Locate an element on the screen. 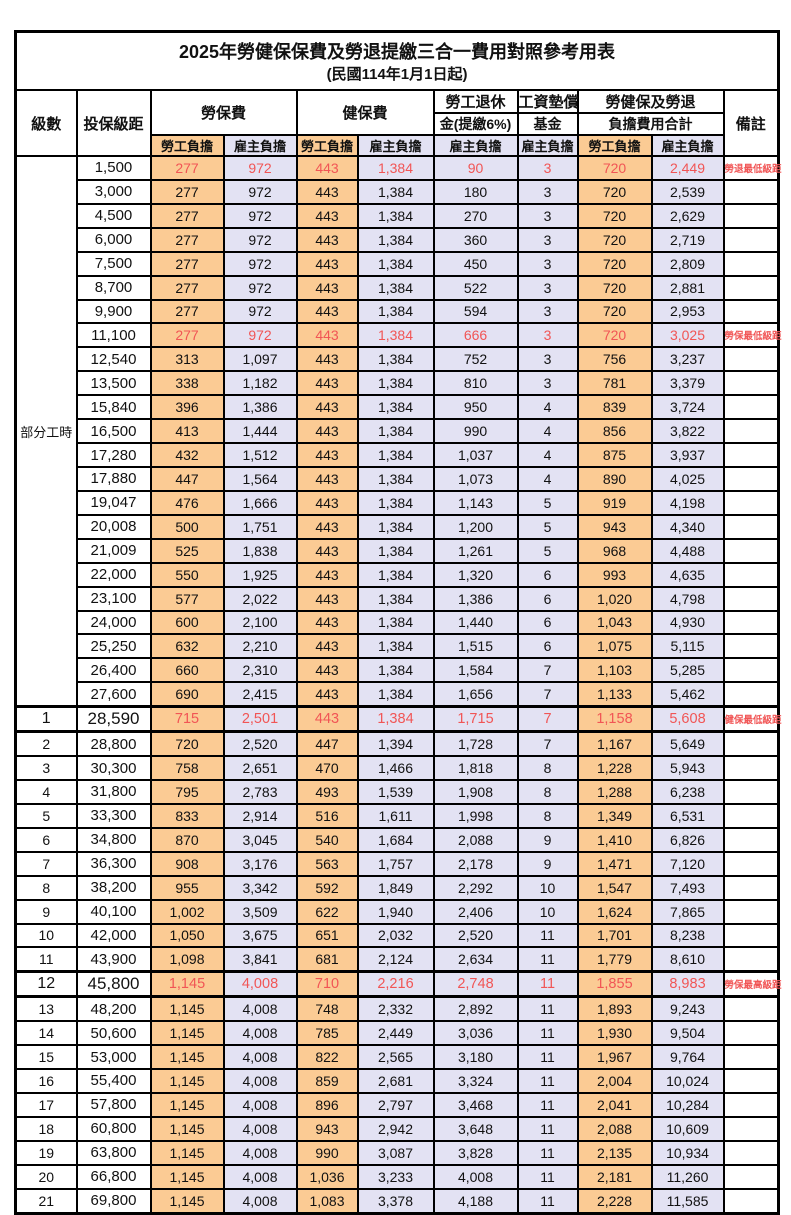 The height and width of the screenshot is (1215, 791). cell-level: 7 is located at coordinates (46, 863).